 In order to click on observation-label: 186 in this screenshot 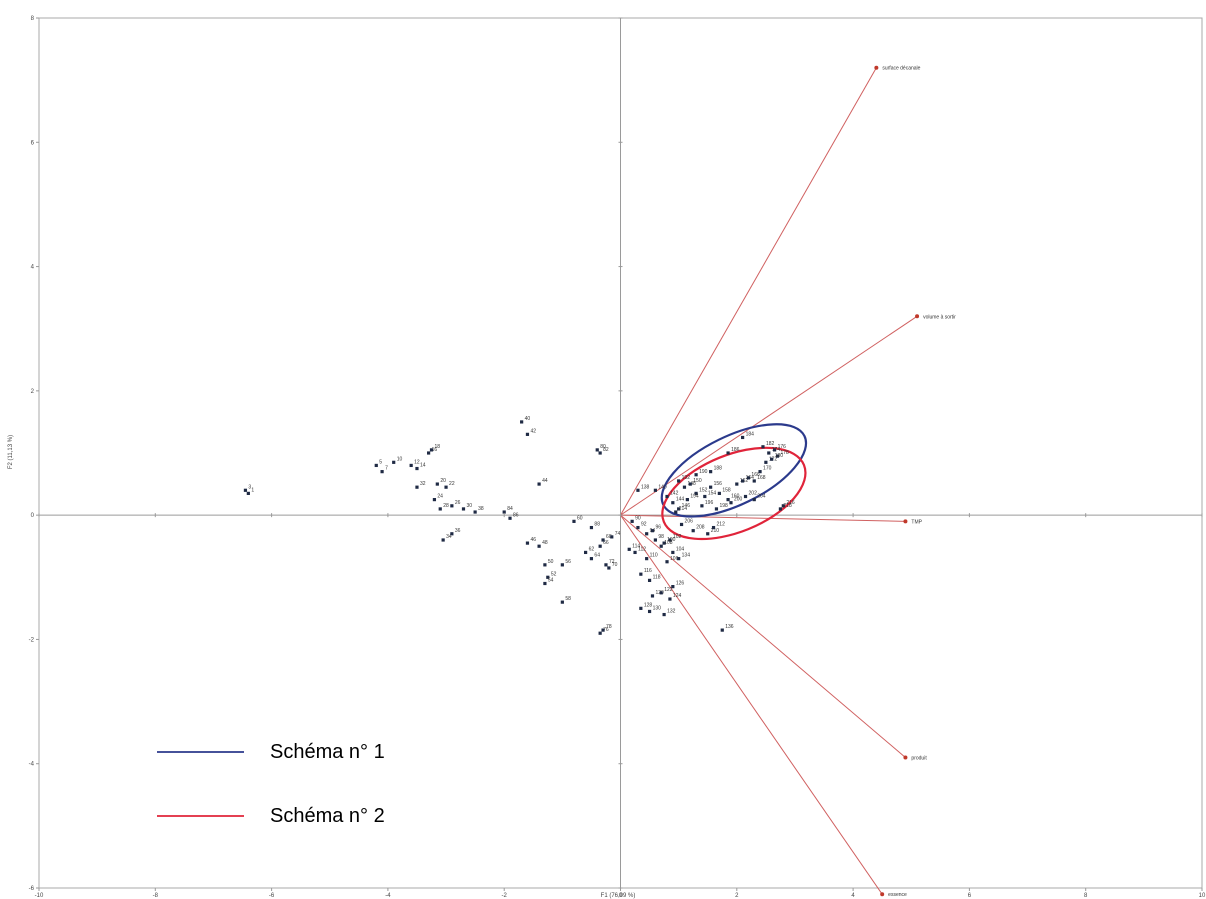, I will do `click(735, 450)`.